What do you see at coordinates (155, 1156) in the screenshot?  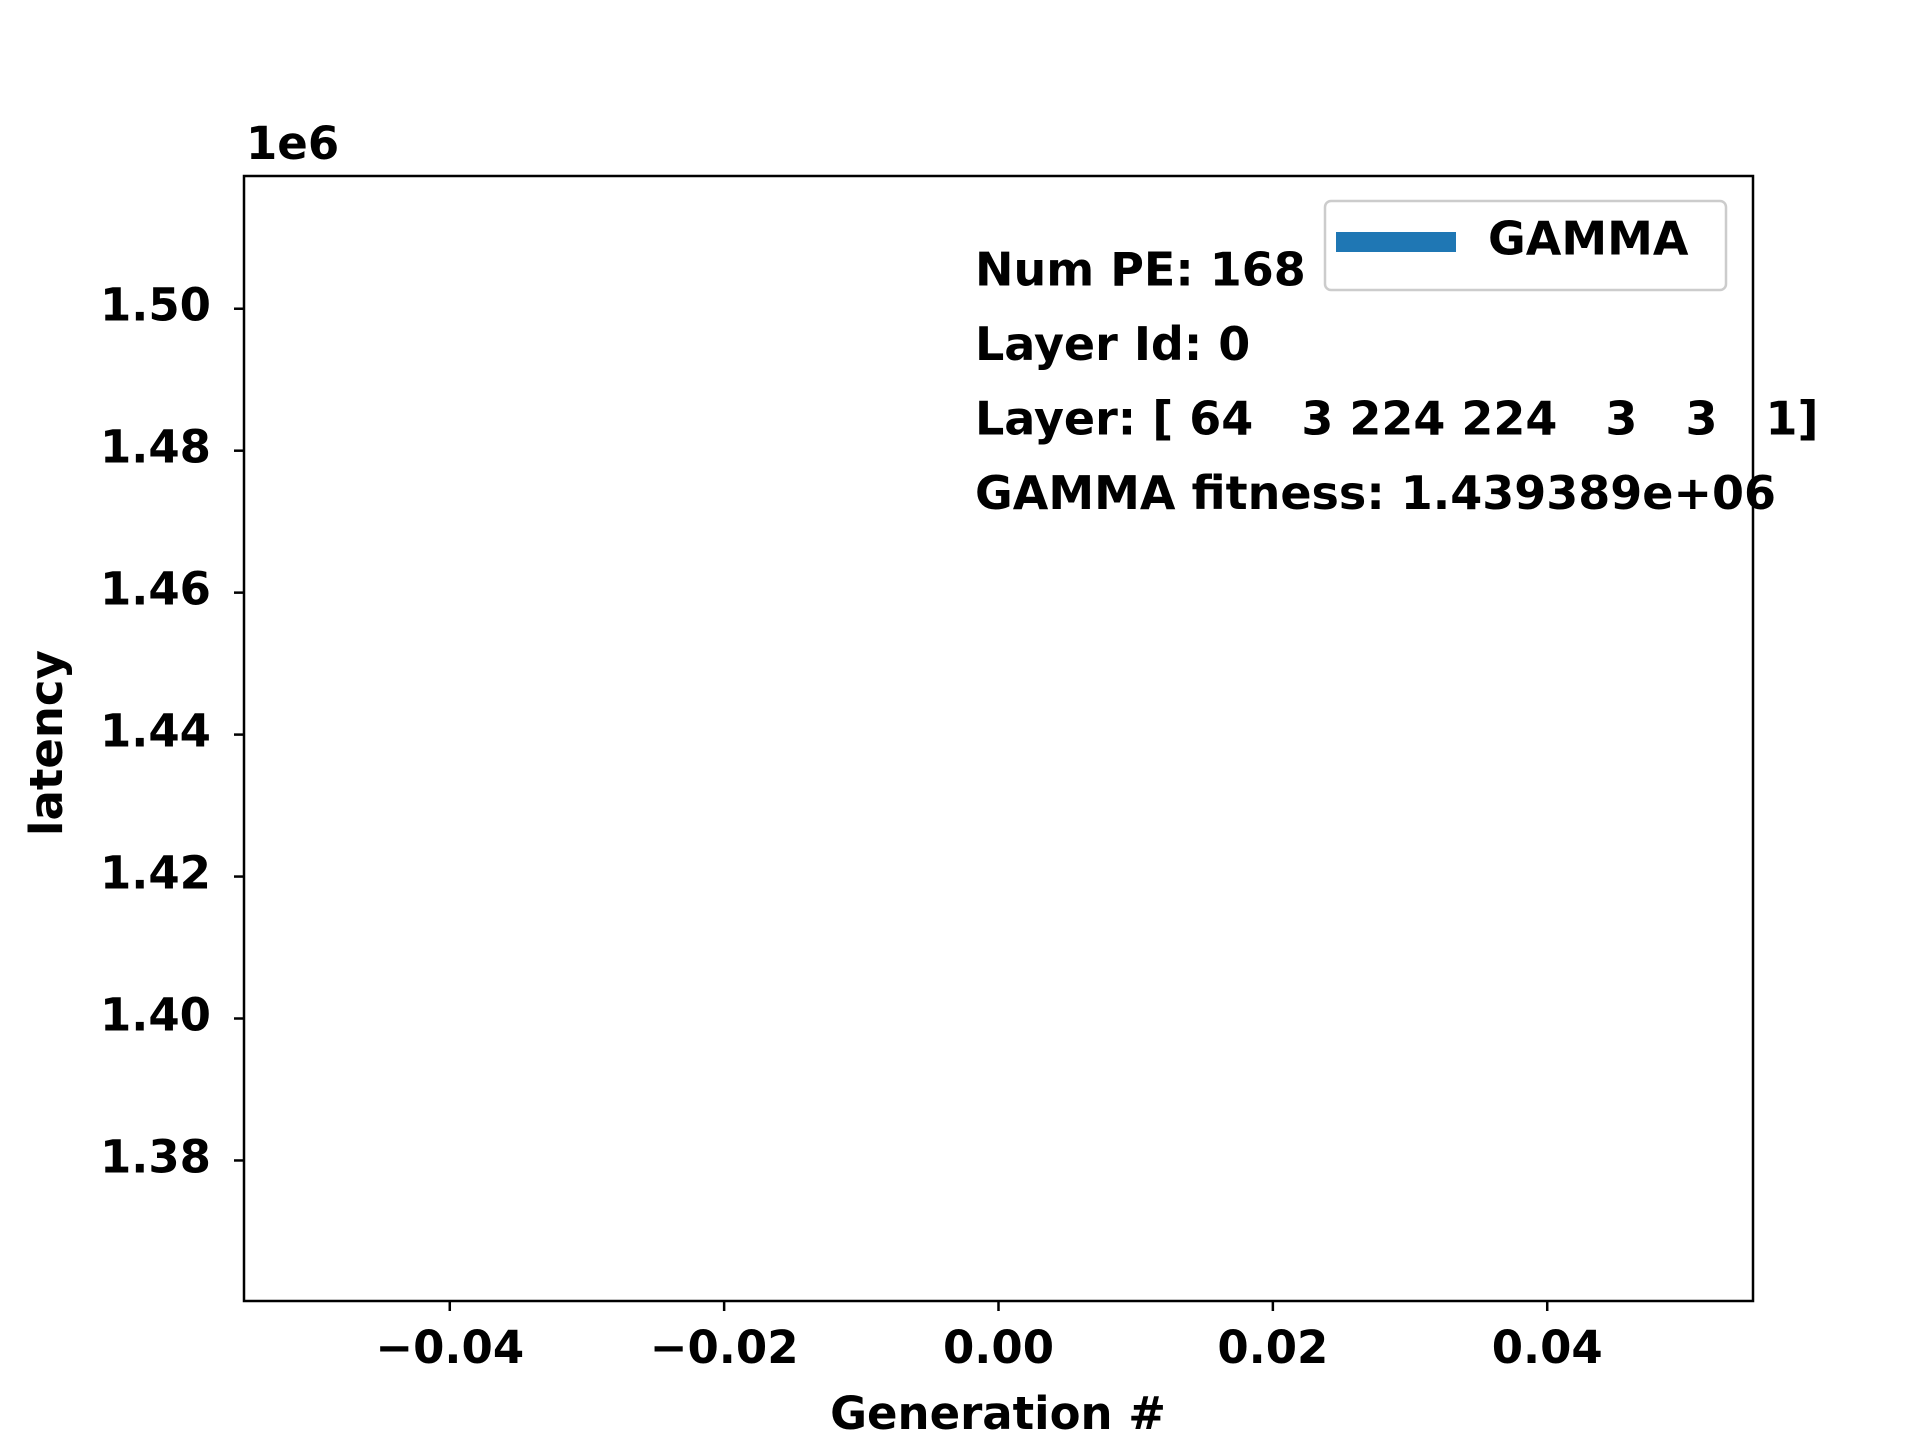 I see `y-tick-label: 1.38` at bounding box center [155, 1156].